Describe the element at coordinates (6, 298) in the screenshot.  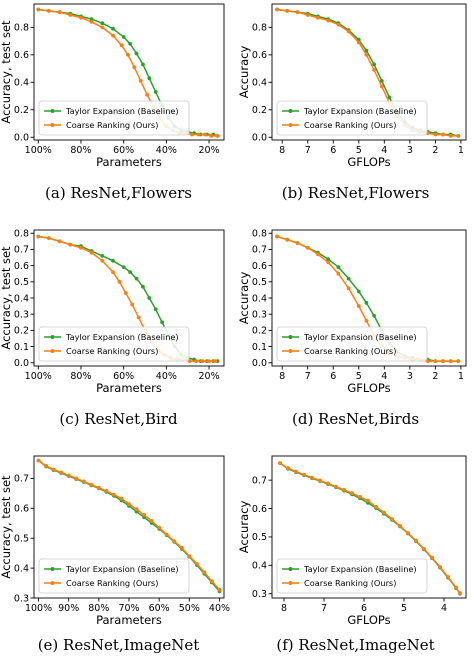
I see `y-axis-label-c: Accuracy, test set` at that location.